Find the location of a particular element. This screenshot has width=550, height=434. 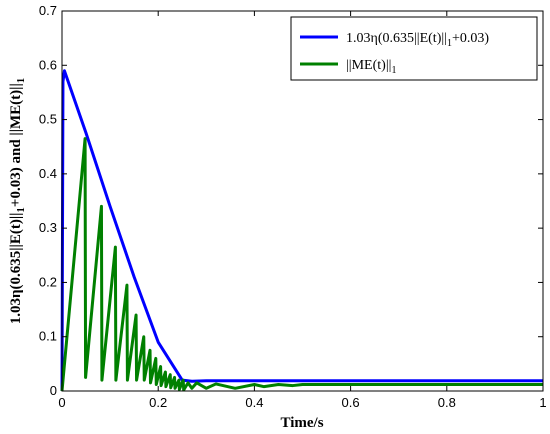

x-tick-label: 0 is located at coordinates (61, 402).